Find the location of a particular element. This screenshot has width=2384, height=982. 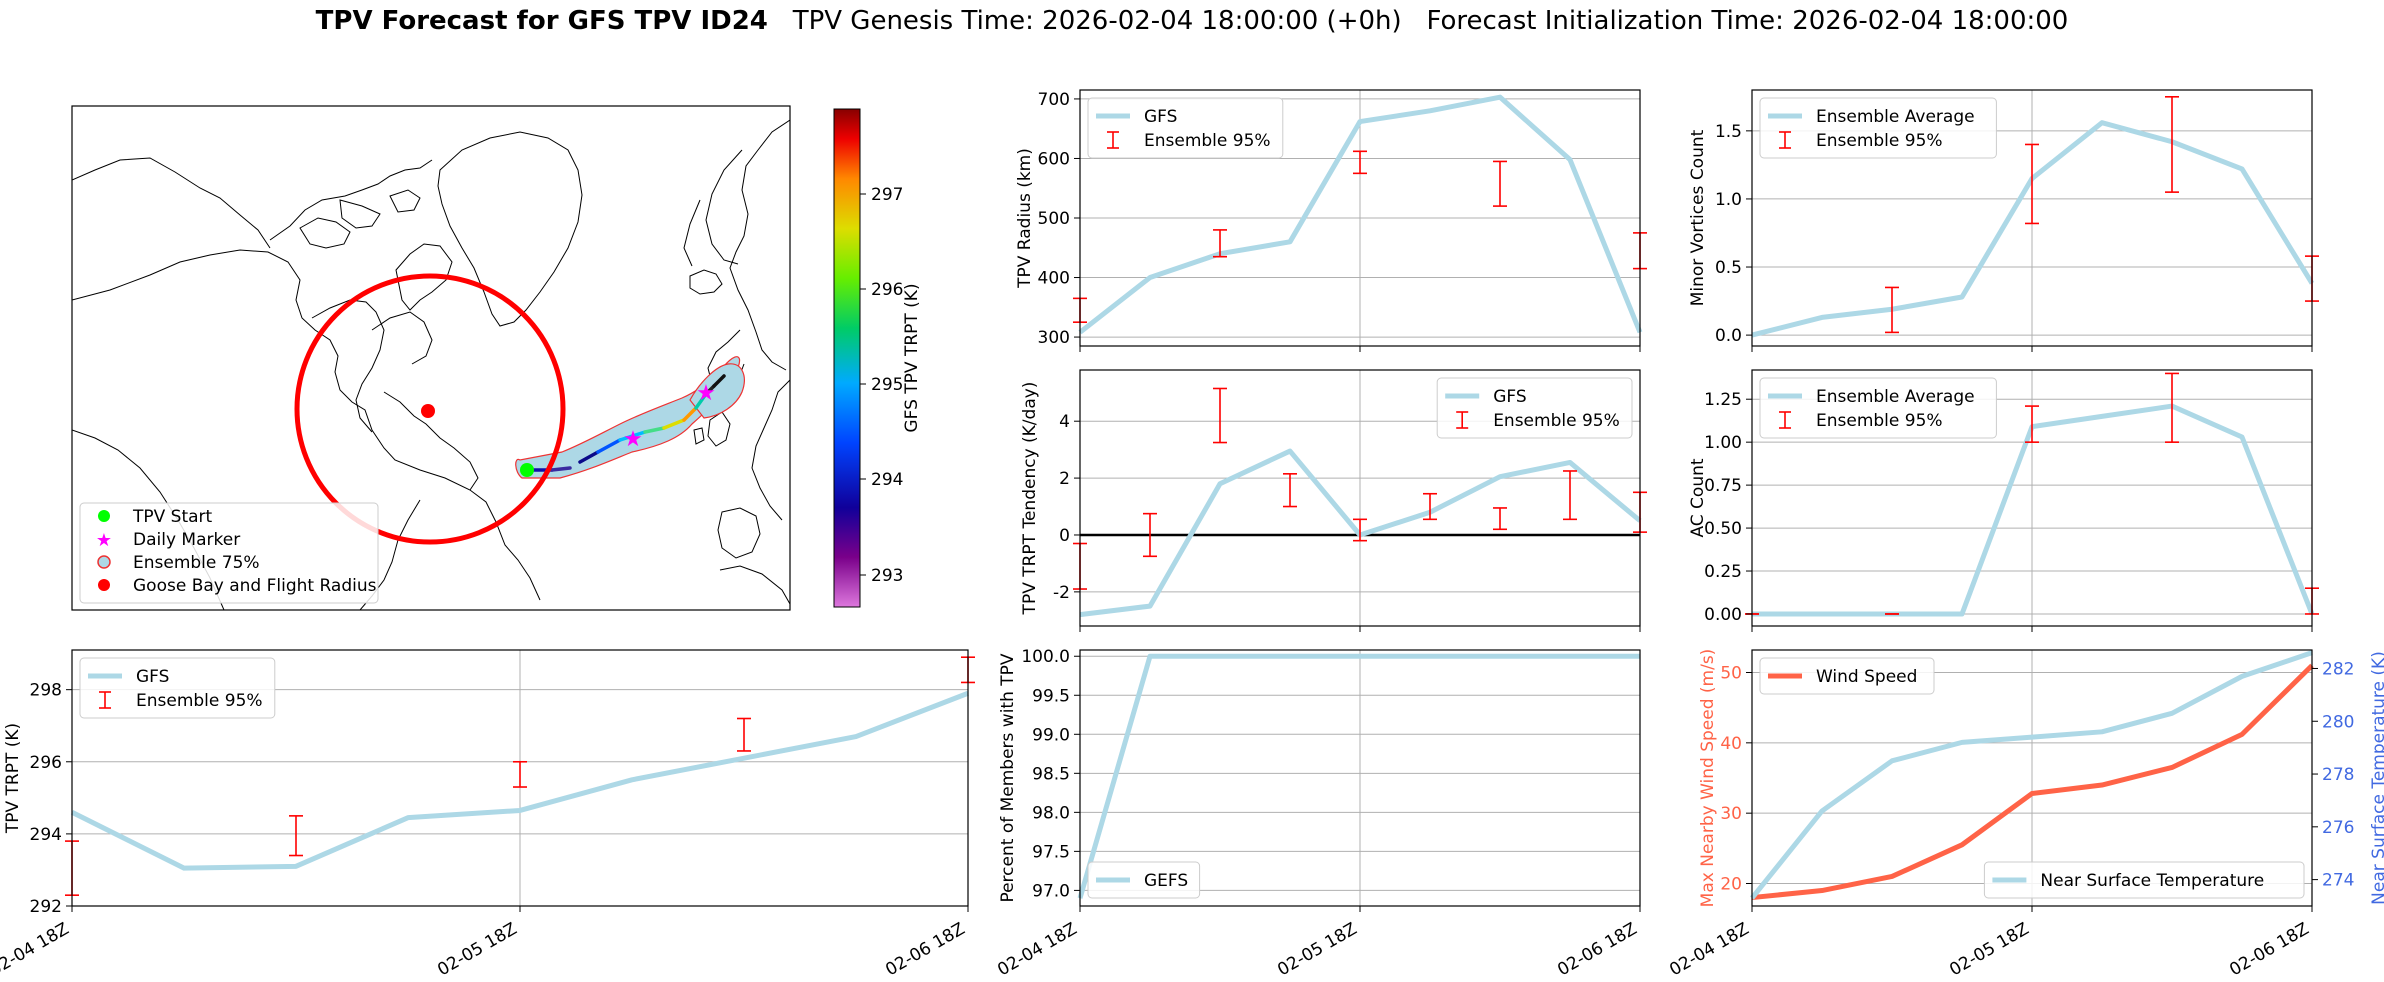

legend-label: Wind Speed is located at coordinates (1866, 677).